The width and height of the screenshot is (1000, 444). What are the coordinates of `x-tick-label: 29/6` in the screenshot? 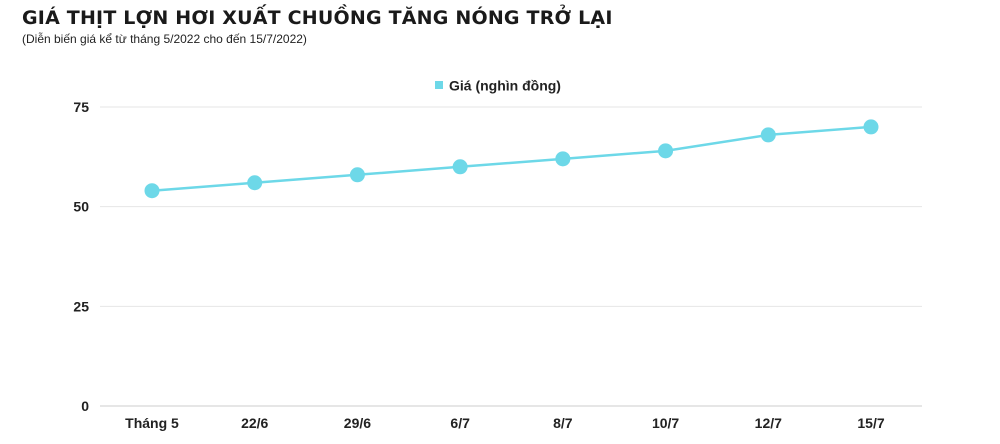 It's located at (357, 423).